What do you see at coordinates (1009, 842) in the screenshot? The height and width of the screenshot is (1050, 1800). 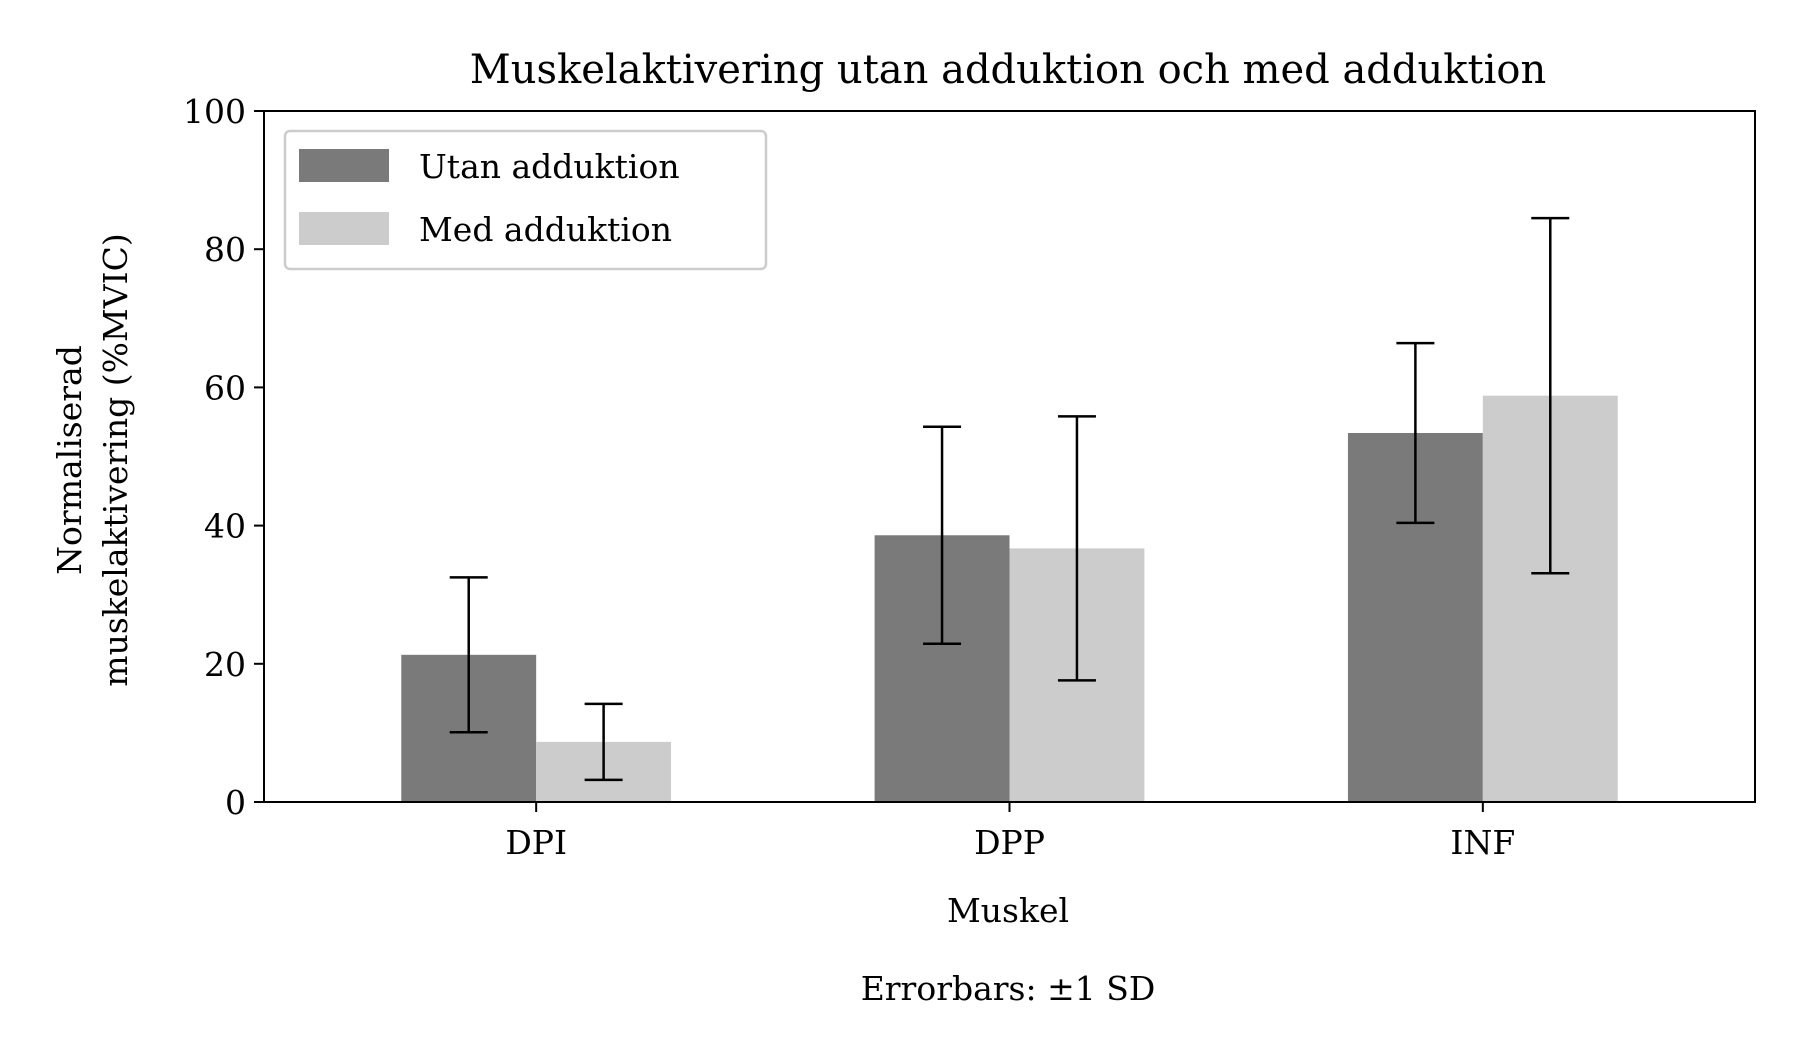 I see `x-tick-label-dpp: DPP` at bounding box center [1009, 842].